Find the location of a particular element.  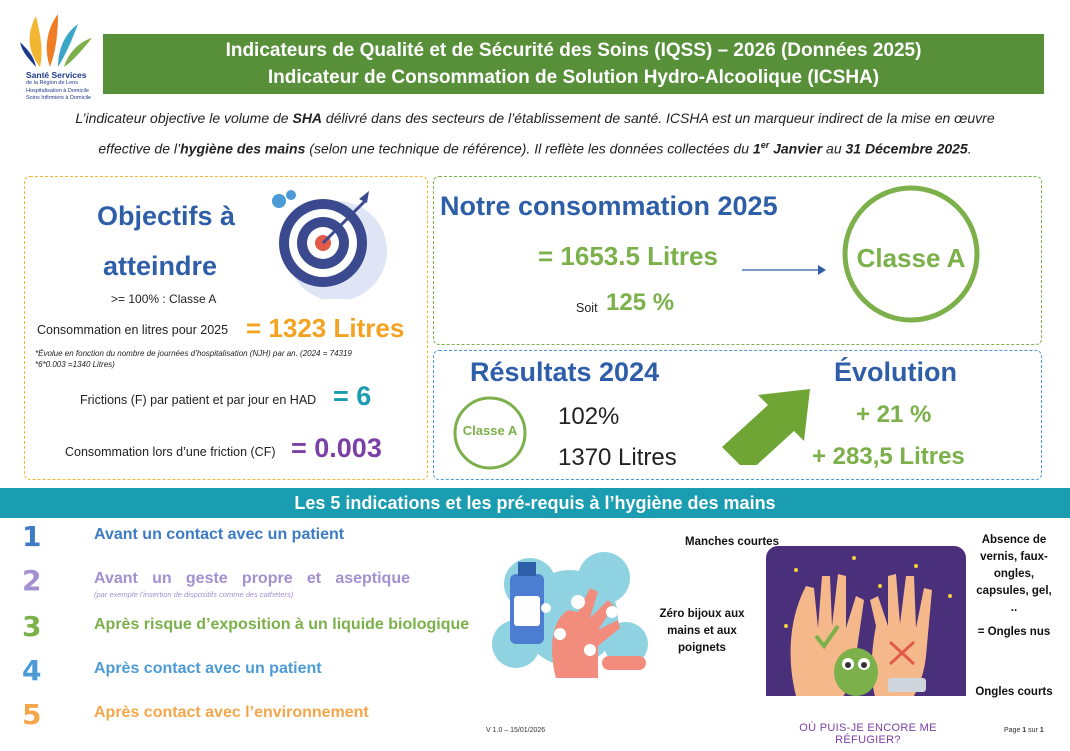

page-current: 1 is located at coordinates (1024, 730).